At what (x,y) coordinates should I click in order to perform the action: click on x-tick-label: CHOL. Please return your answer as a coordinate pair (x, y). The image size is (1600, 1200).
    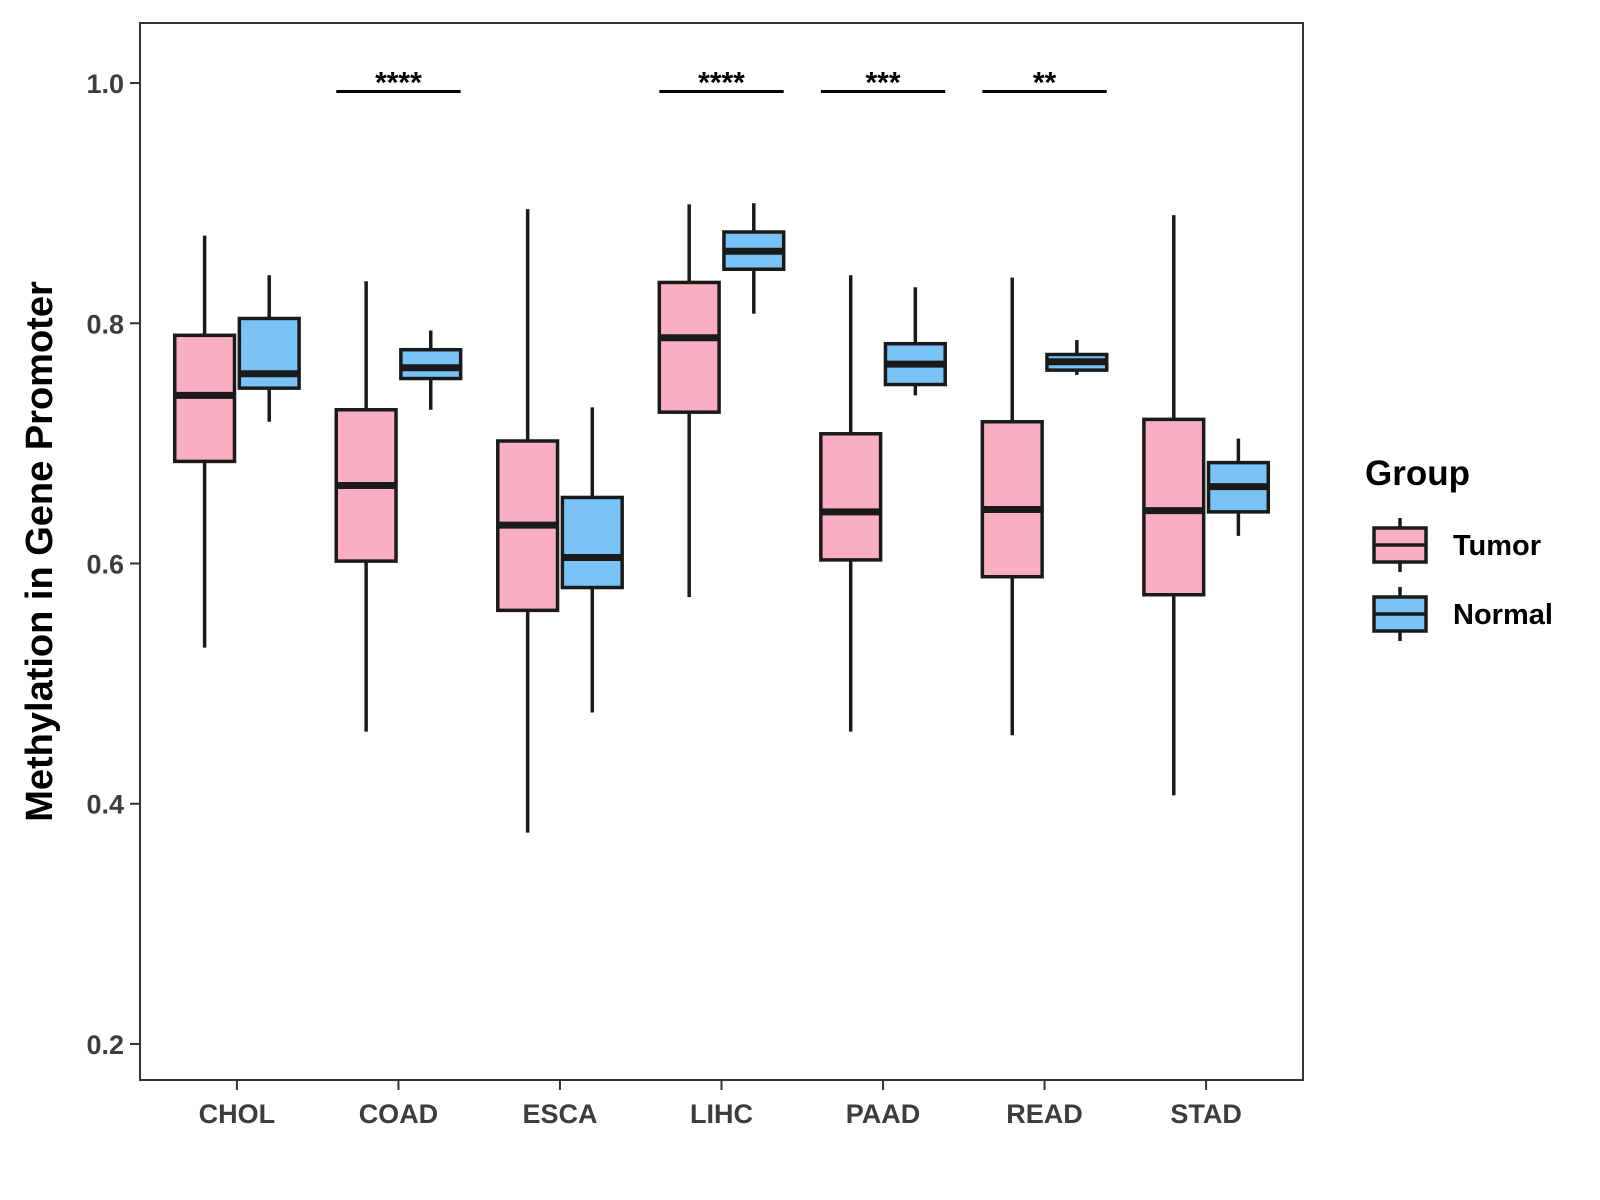
    Looking at the image, I should click on (237, 1114).